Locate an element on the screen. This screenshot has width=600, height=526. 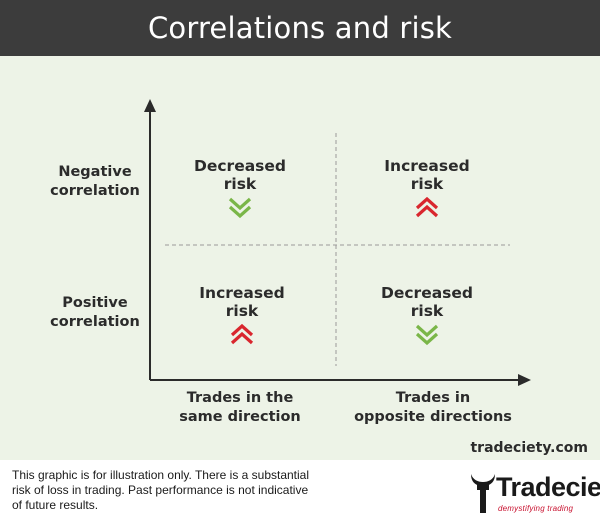
row-label-negative-text: Negative correlation is located at coordinates (95, 181).